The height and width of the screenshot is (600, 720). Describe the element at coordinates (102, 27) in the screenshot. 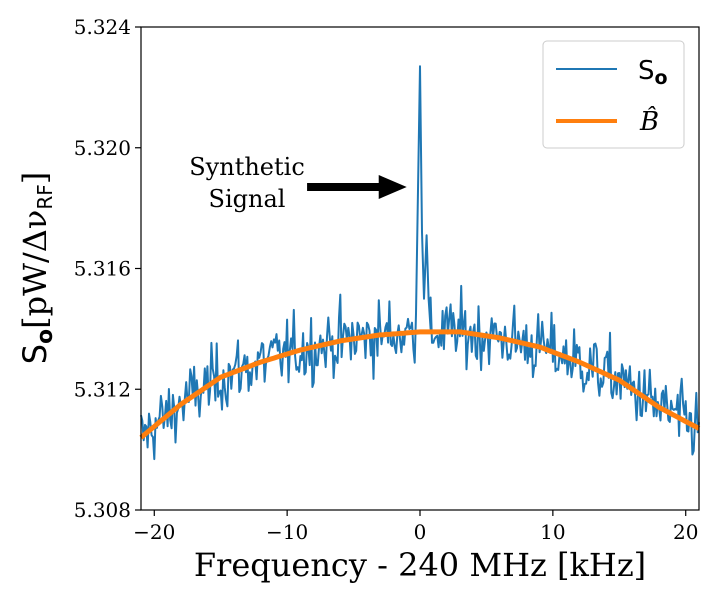

I see `y-tick-label: 5.324` at that location.